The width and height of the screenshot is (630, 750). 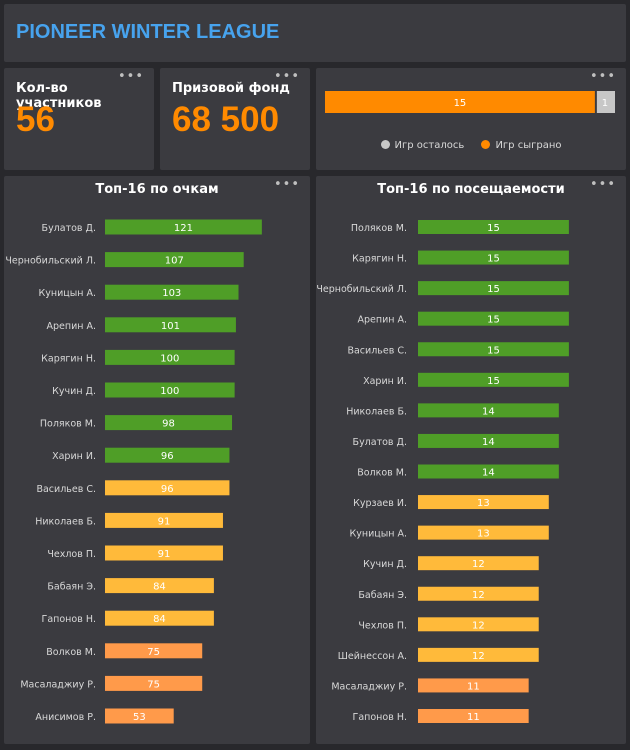 What do you see at coordinates (379, 228) in the screenshot?
I see `category-label-поляков-м: Поляков М.` at bounding box center [379, 228].